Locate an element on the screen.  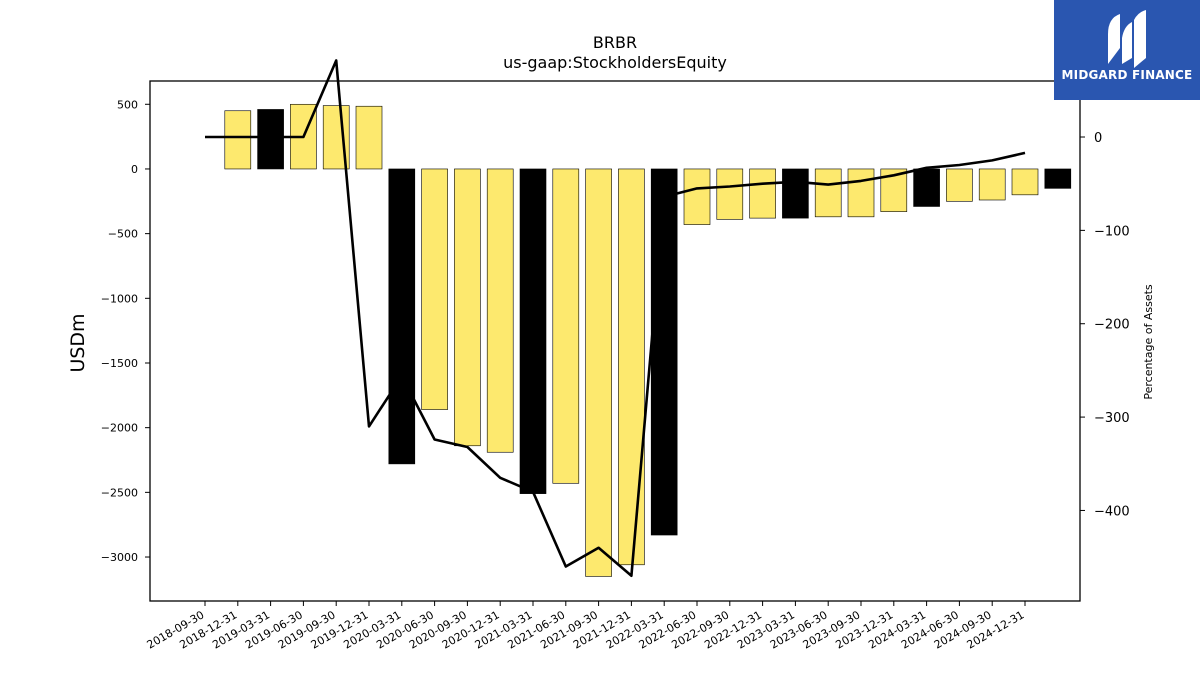
midgard-finance-logo: MIDGARD FINANCE is located at coordinates (1127, 50).